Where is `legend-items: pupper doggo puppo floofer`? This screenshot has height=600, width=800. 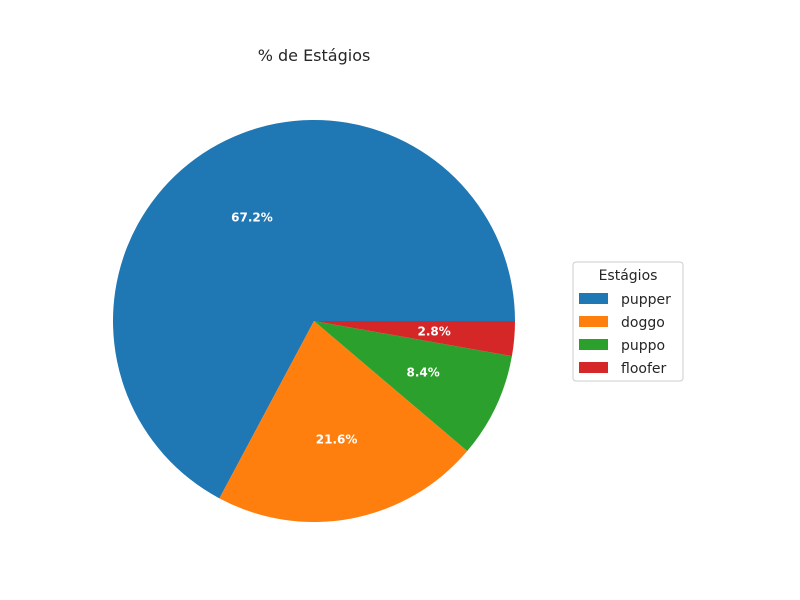
legend-items: pupper doggo puppo floofer is located at coordinates (625, 334).